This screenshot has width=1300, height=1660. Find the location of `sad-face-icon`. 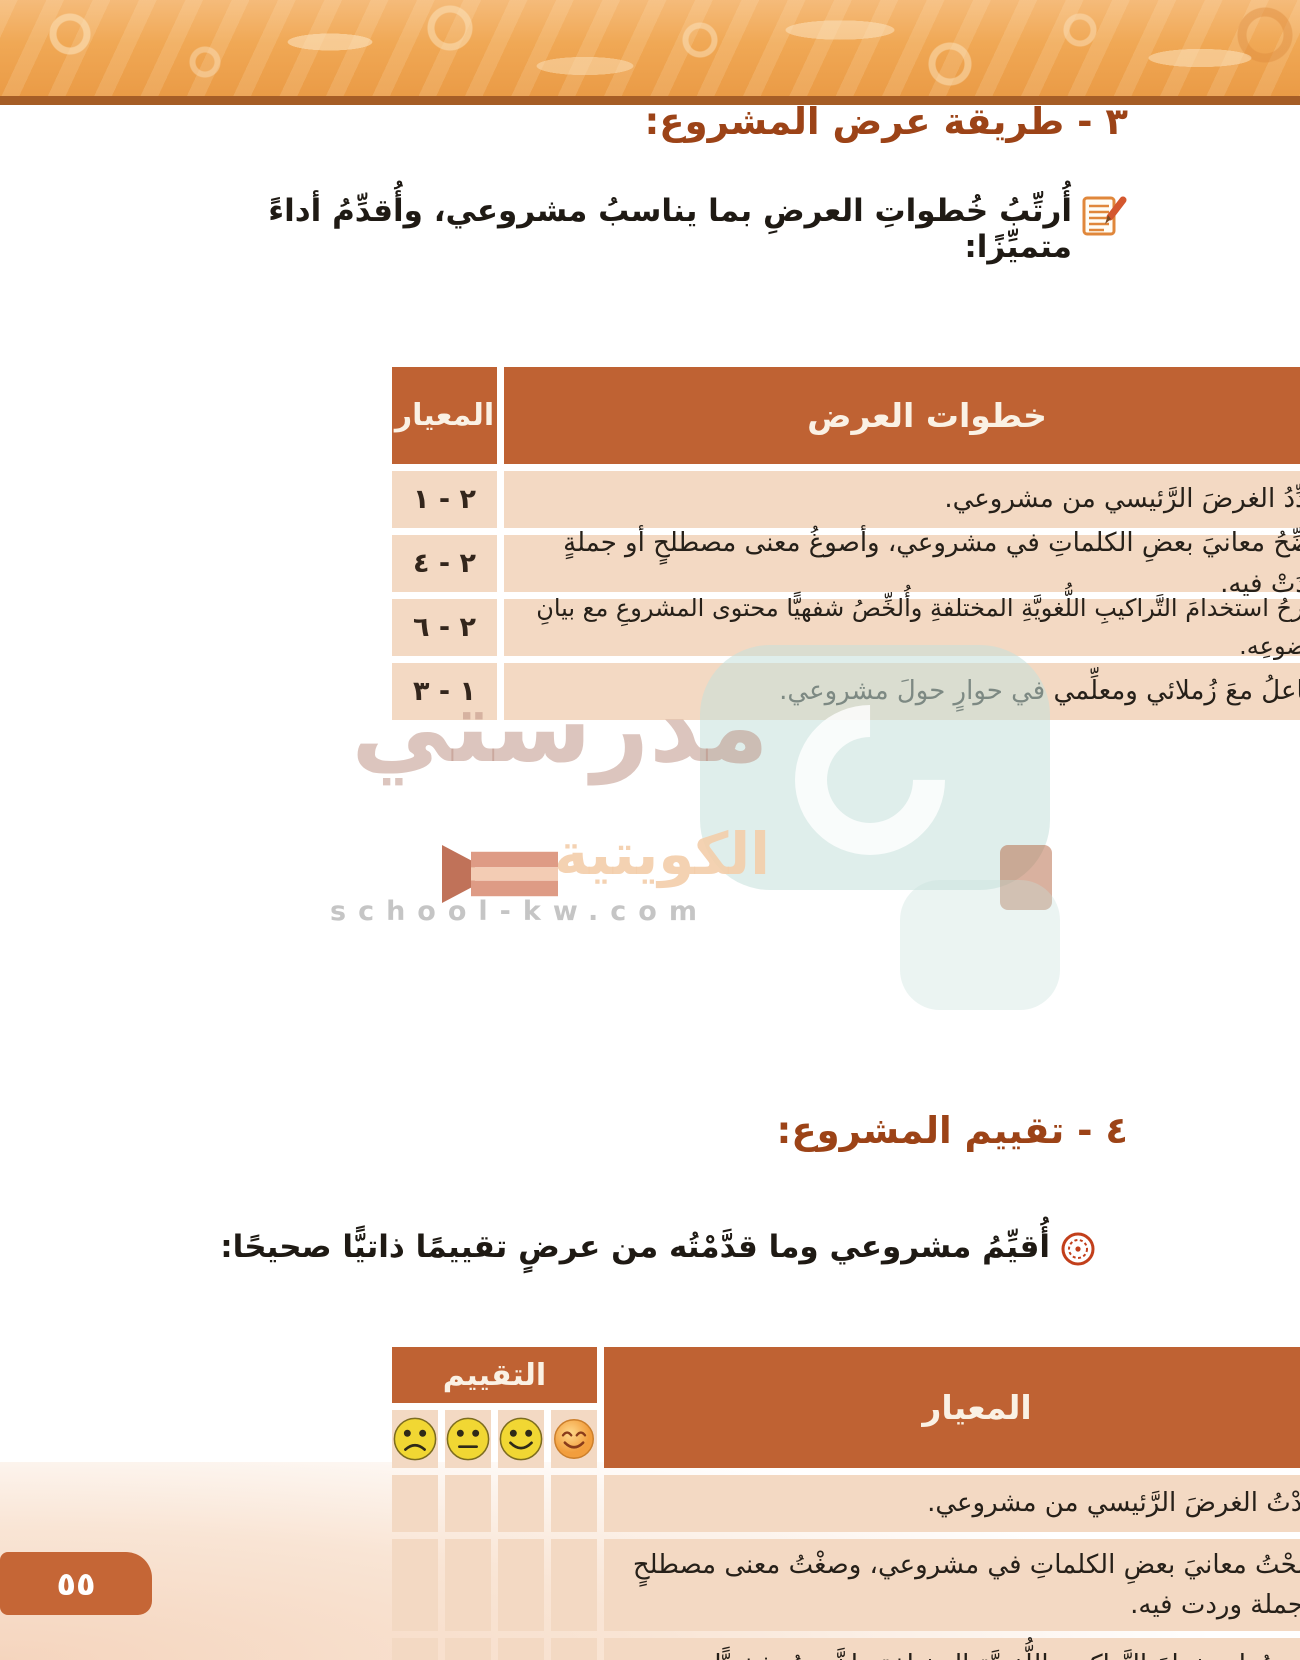

sad-face-icon is located at coordinates (415, 1439).